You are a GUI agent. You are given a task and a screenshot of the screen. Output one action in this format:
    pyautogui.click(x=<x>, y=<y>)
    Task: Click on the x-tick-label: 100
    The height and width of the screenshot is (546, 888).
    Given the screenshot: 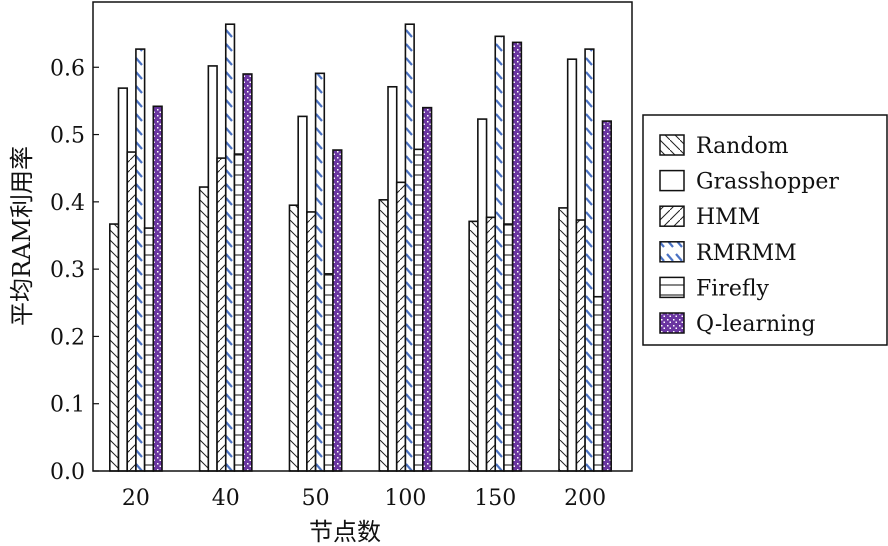 What is the action you would take?
    pyautogui.click(x=405, y=498)
    